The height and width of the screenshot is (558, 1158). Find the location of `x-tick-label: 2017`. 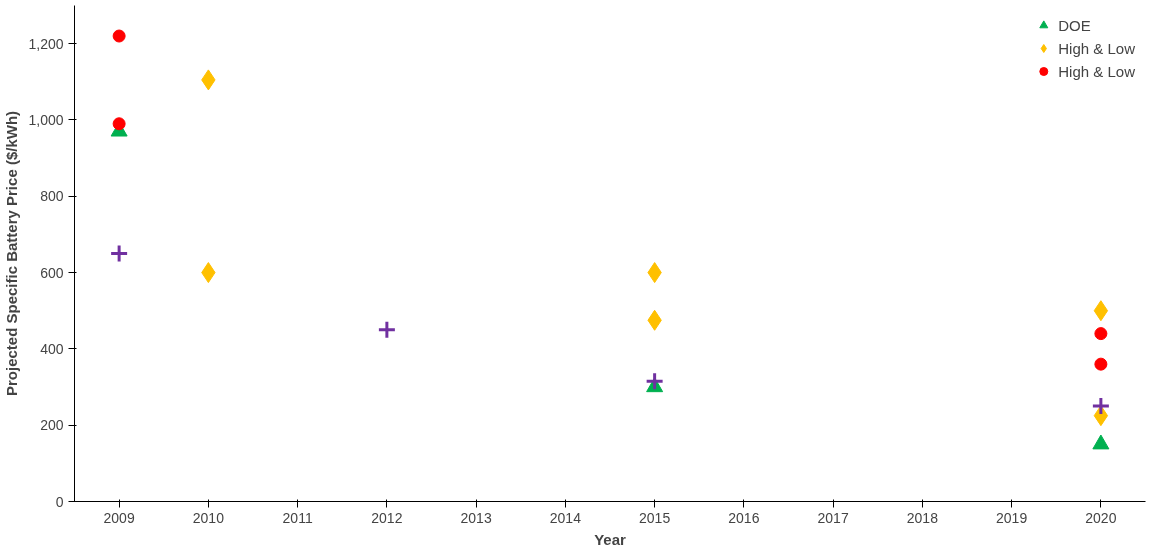

x-tick-label: 2017 is located at coordinates (833, 517).